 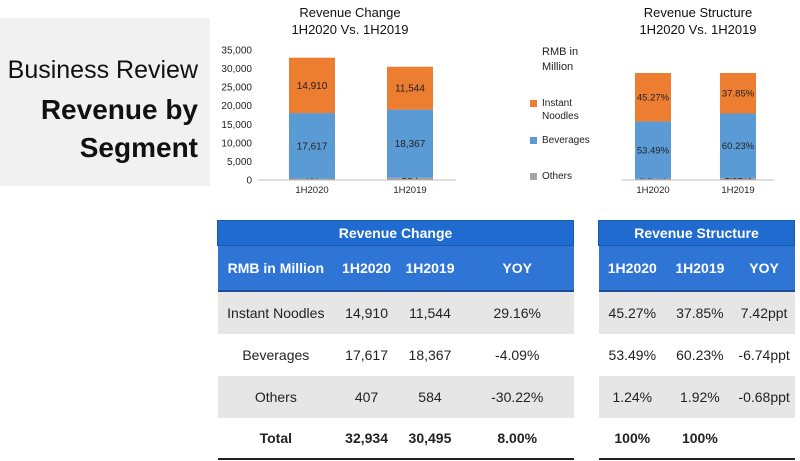 I want to click on table-total-row: 100% 100%, so click(x=696, y=439).